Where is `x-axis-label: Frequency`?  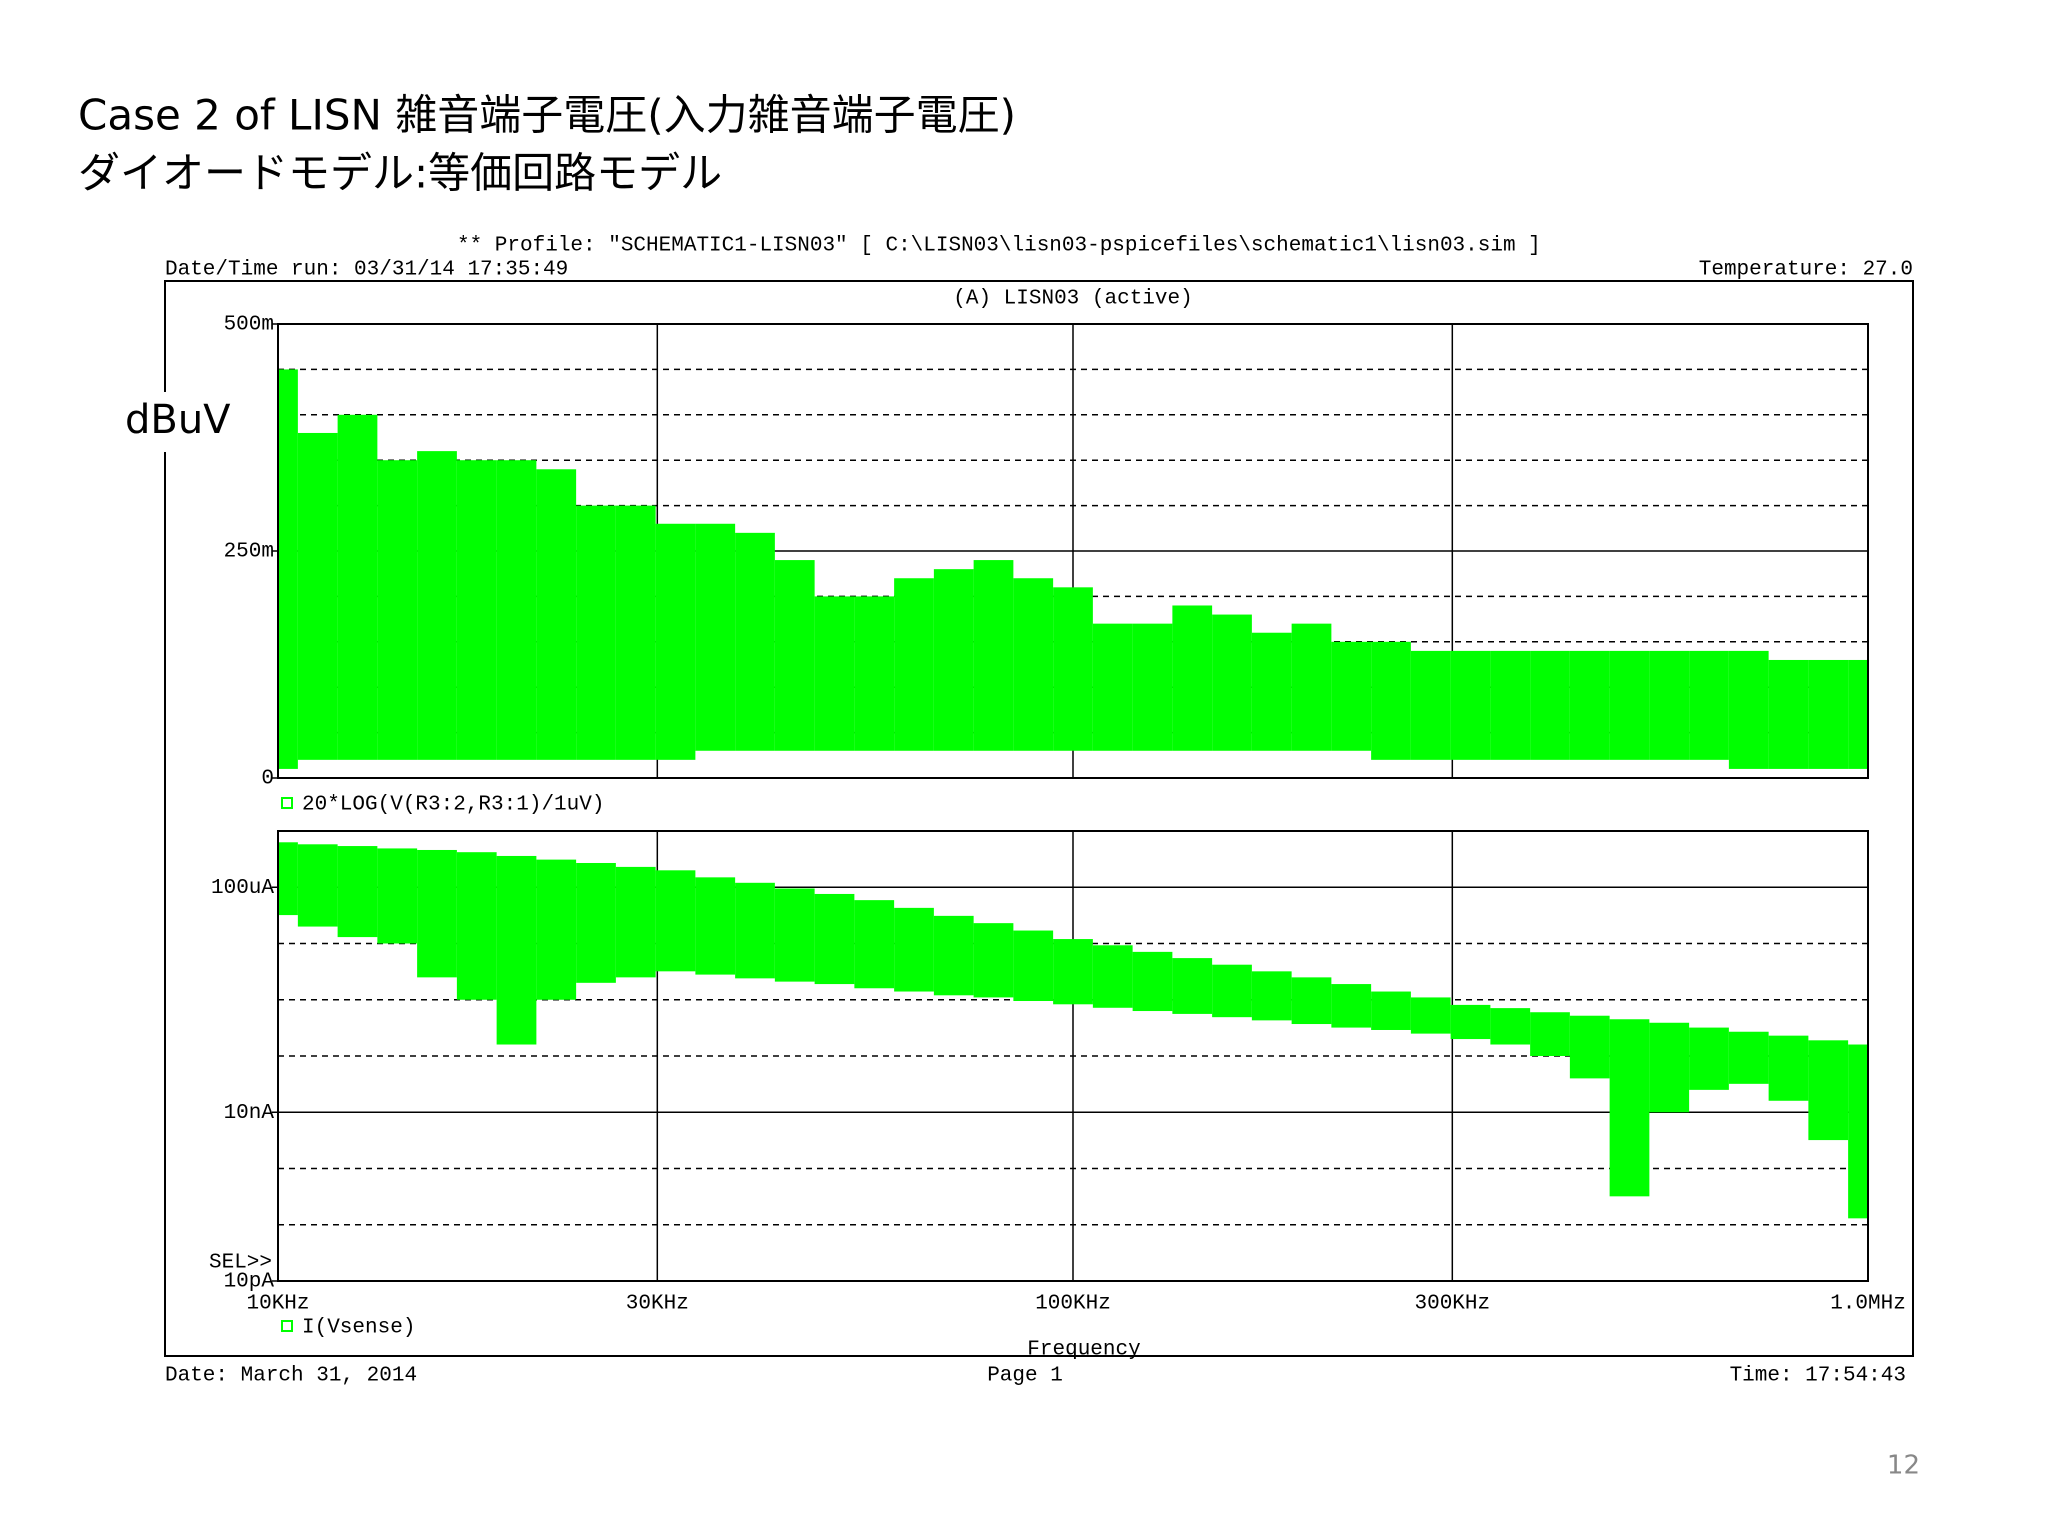 x-axis-label: Frequency is located at coordinates (1083, 1350).